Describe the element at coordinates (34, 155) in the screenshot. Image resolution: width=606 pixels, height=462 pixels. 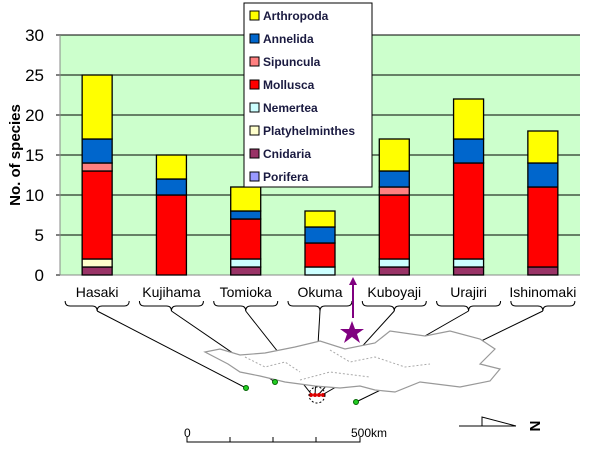
I see `y-tick-label: 15` at that location.